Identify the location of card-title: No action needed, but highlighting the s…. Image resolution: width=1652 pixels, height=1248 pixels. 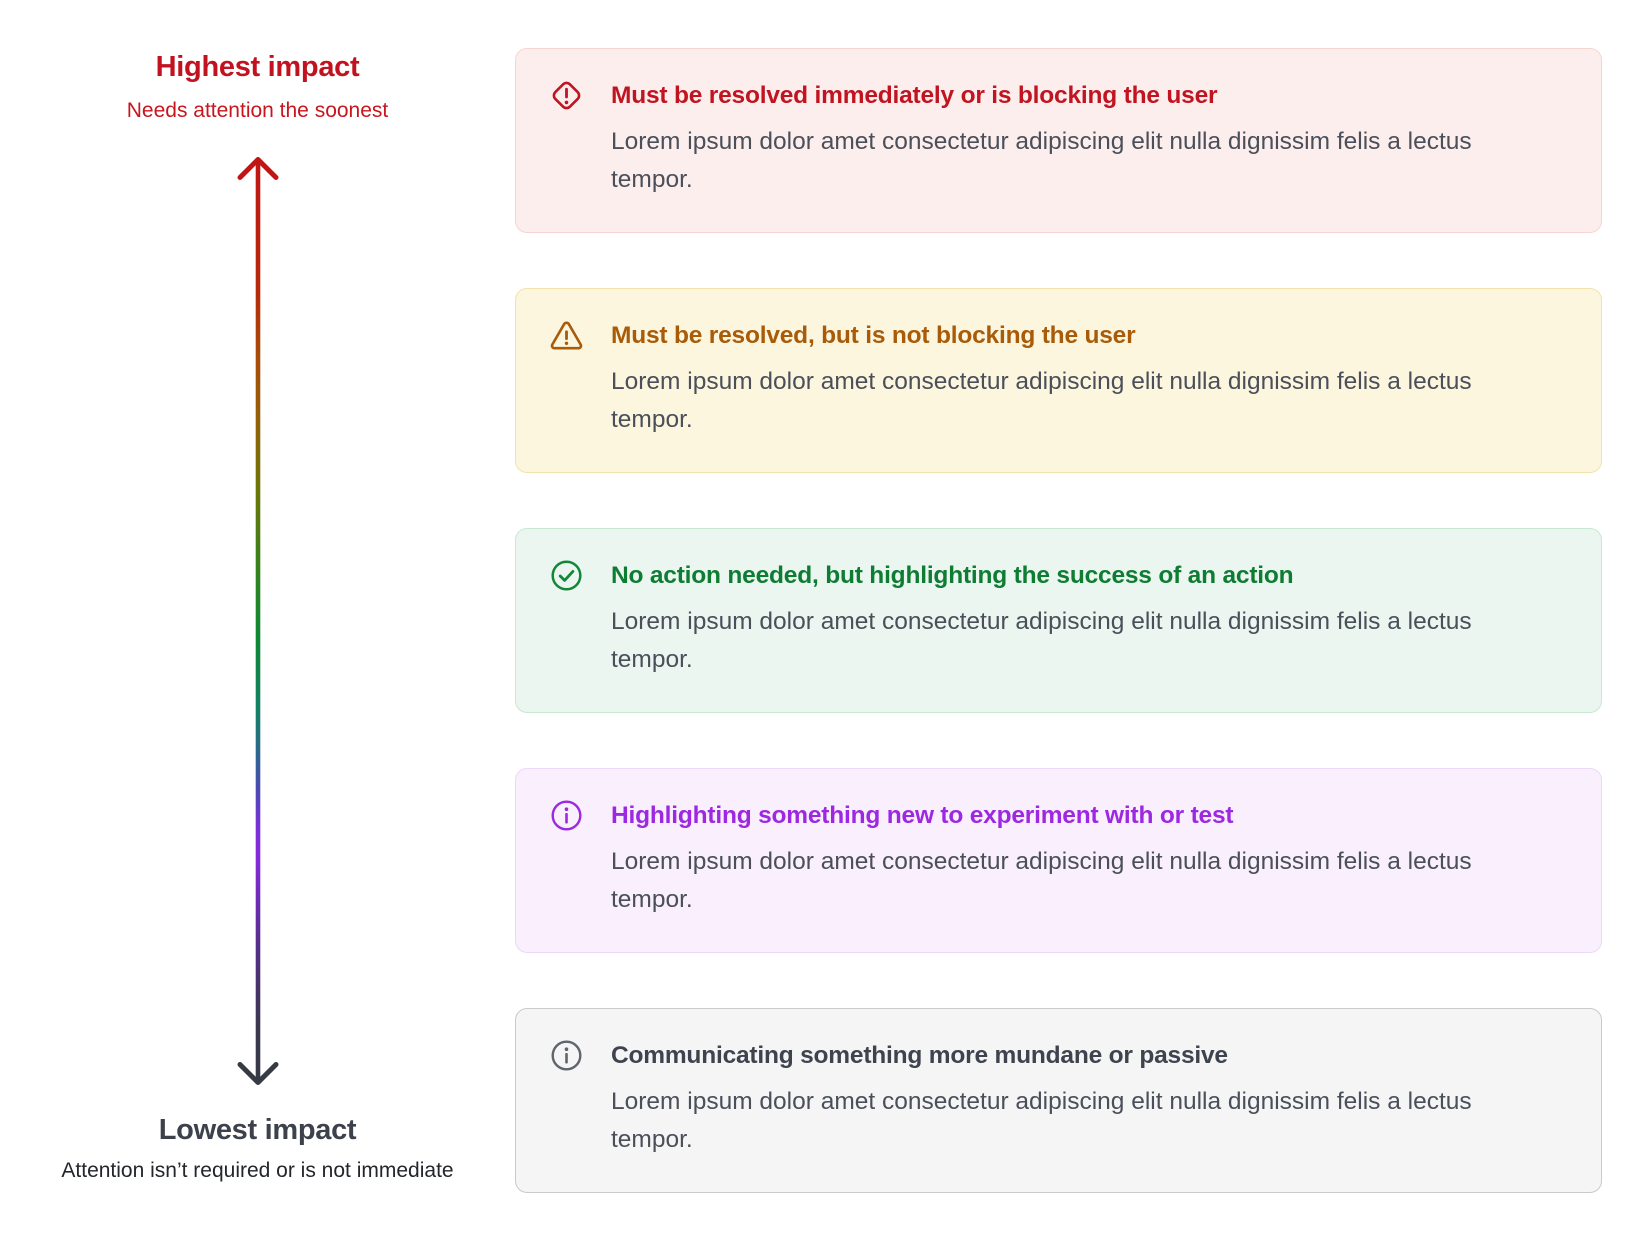
(952, 575).